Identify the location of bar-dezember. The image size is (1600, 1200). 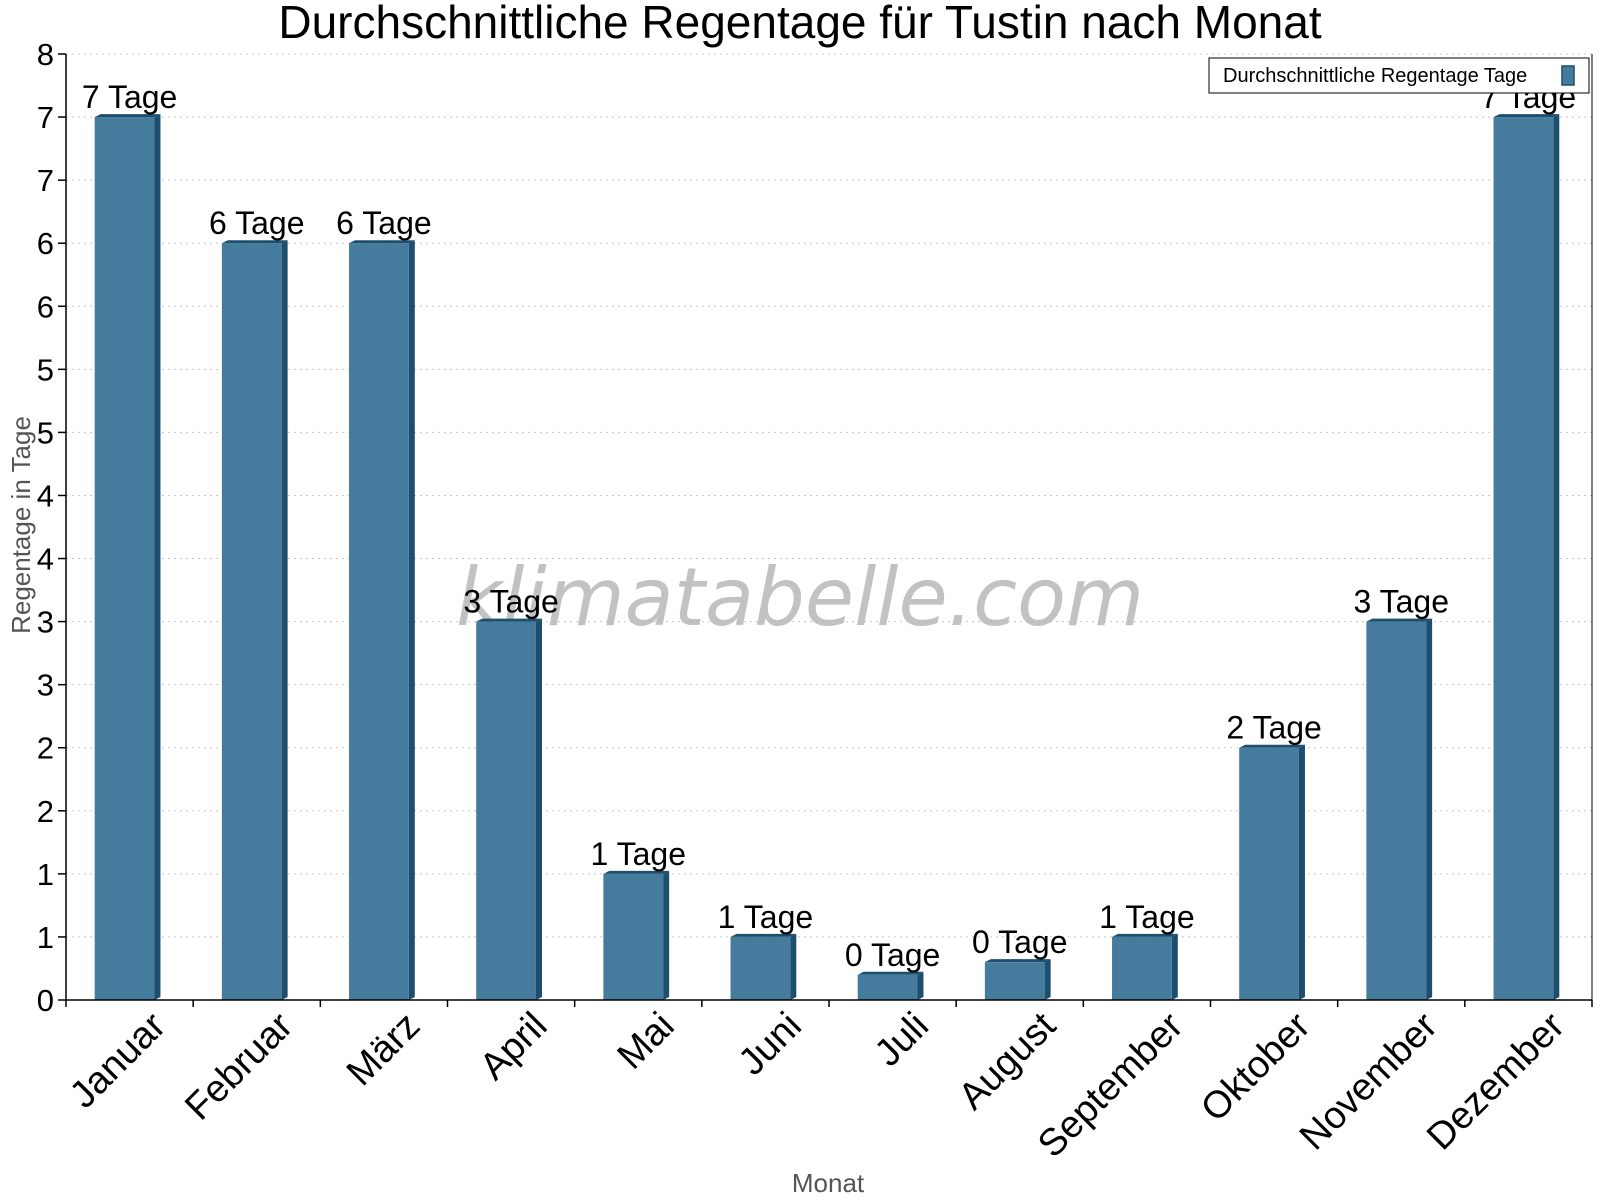
(1526, 557).